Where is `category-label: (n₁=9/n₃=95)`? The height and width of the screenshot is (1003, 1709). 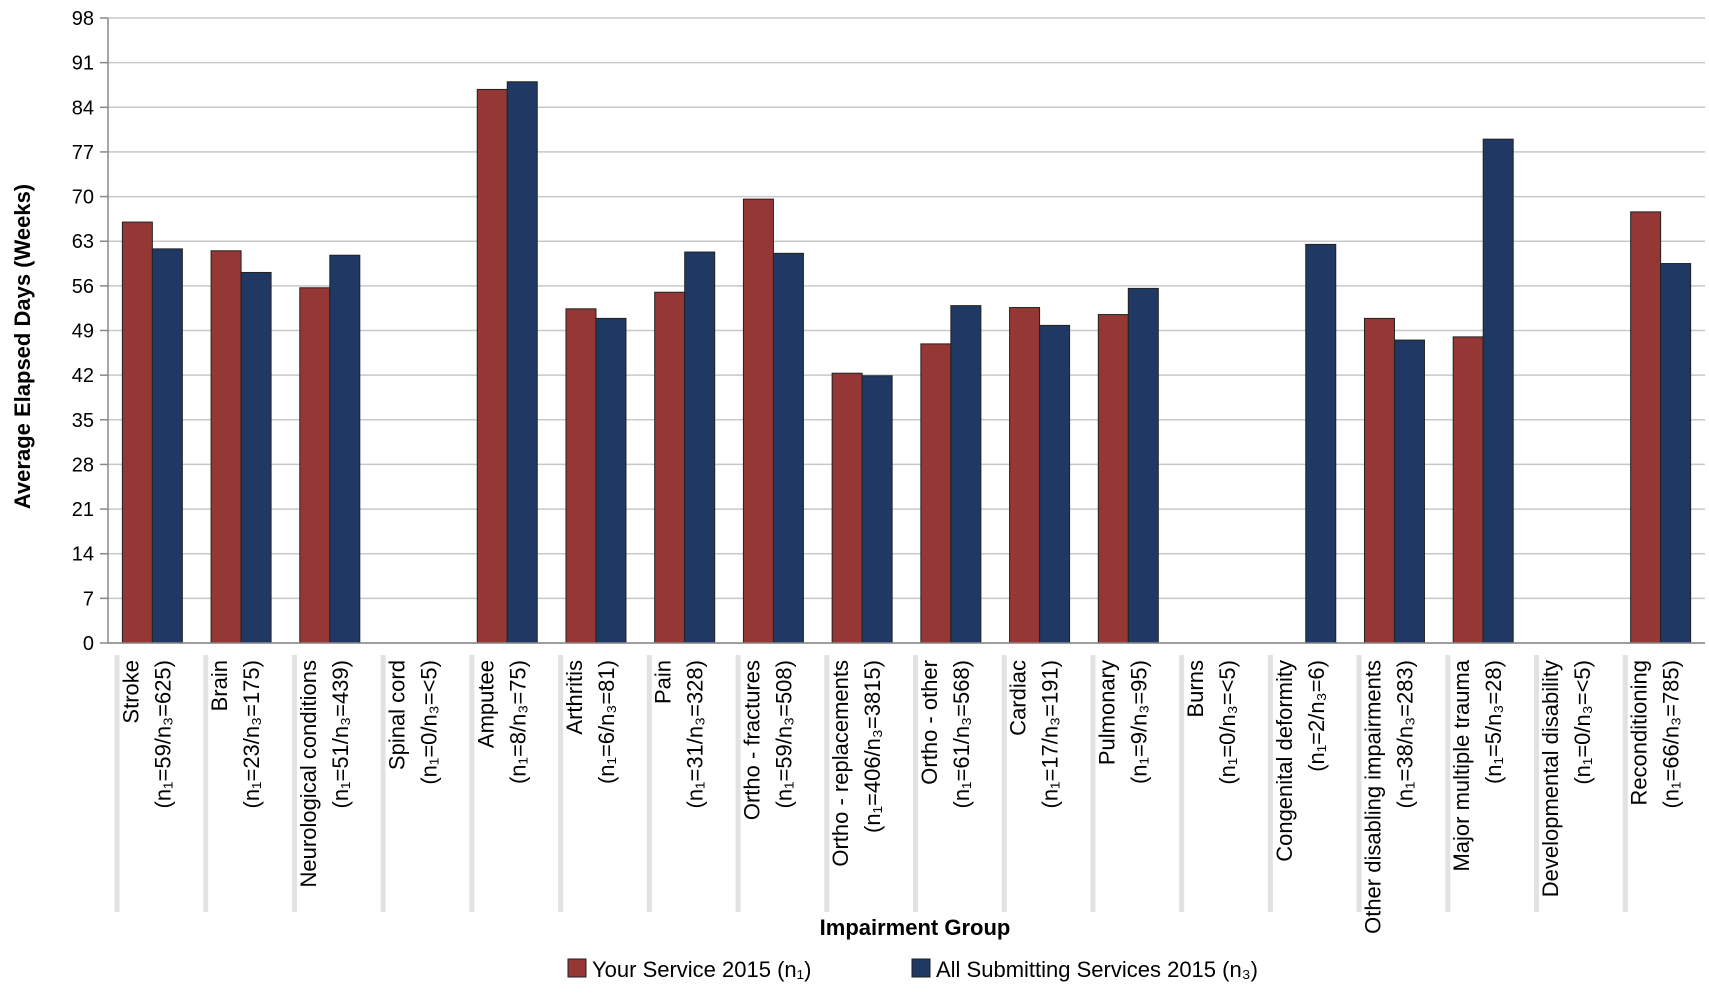
category-label: (n₁=9/n₃=95) is located at coordinates (1138, 722).